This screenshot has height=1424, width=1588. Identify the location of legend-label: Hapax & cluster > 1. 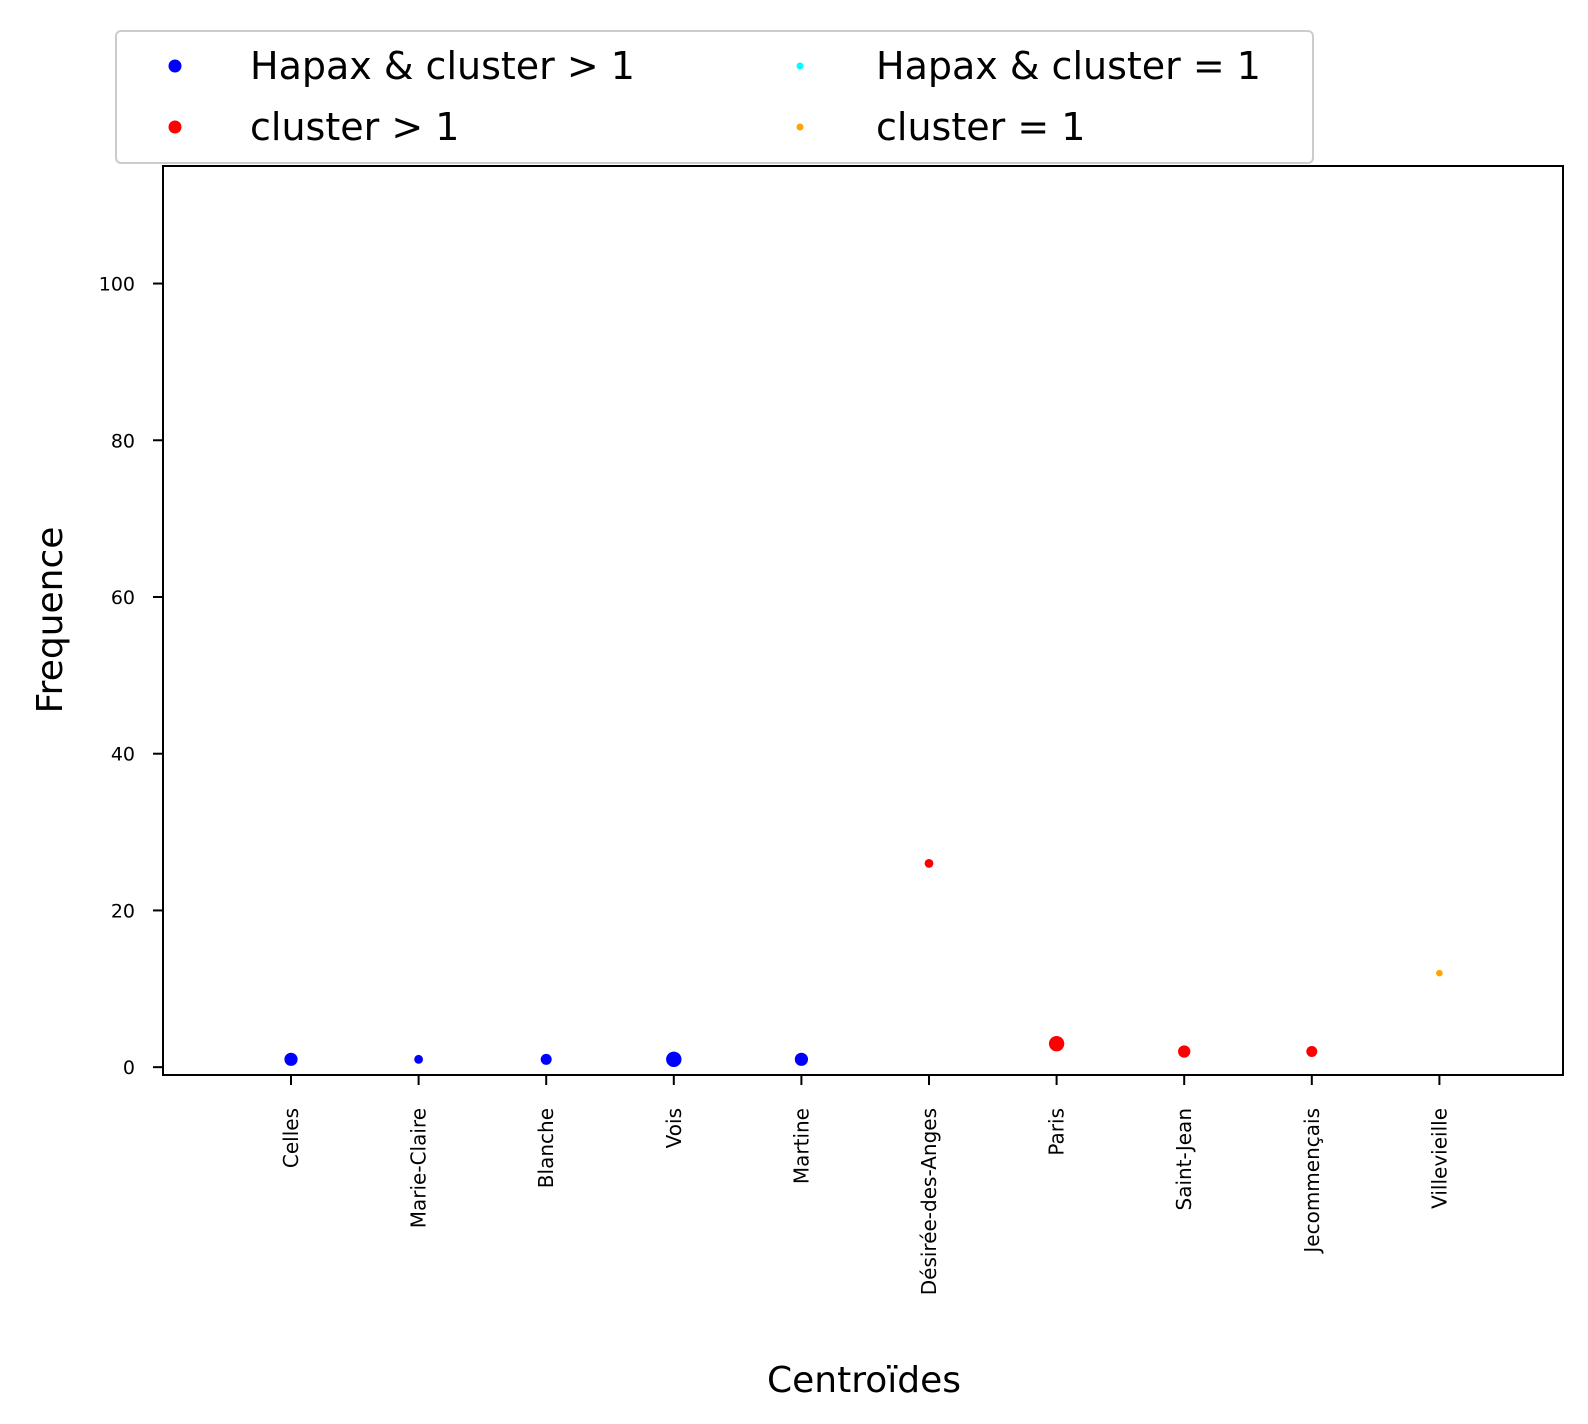
(442, 66).